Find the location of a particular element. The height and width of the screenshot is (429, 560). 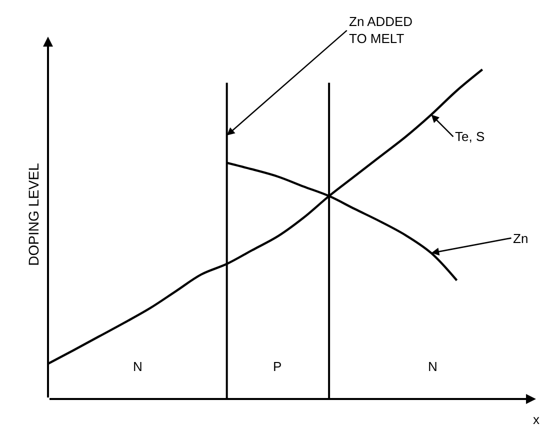

text: Te, S is located at coordinates (470, 136).